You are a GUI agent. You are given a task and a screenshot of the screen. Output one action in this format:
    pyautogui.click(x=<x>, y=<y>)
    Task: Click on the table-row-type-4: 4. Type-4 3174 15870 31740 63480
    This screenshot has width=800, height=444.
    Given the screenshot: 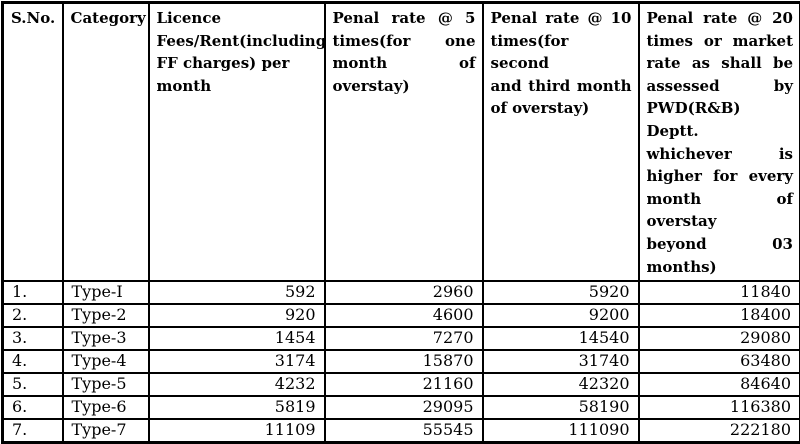 What is the action you would take?
    pyautogui.click(x=401, y=361)
    